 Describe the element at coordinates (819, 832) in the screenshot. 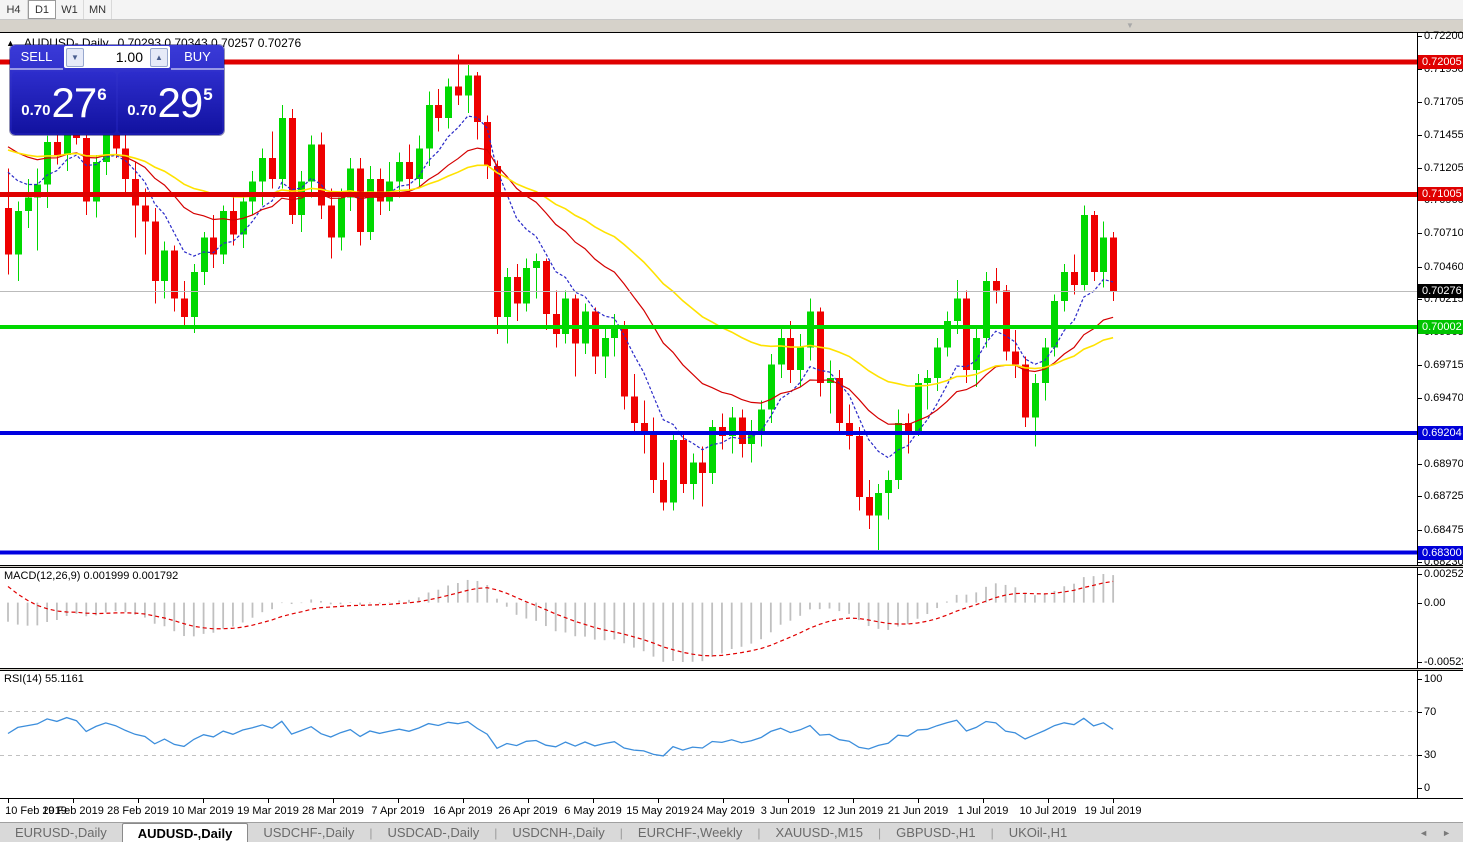

I see `symbol-tab-xauusd-m15: XAUUSD-,M15` at that location.